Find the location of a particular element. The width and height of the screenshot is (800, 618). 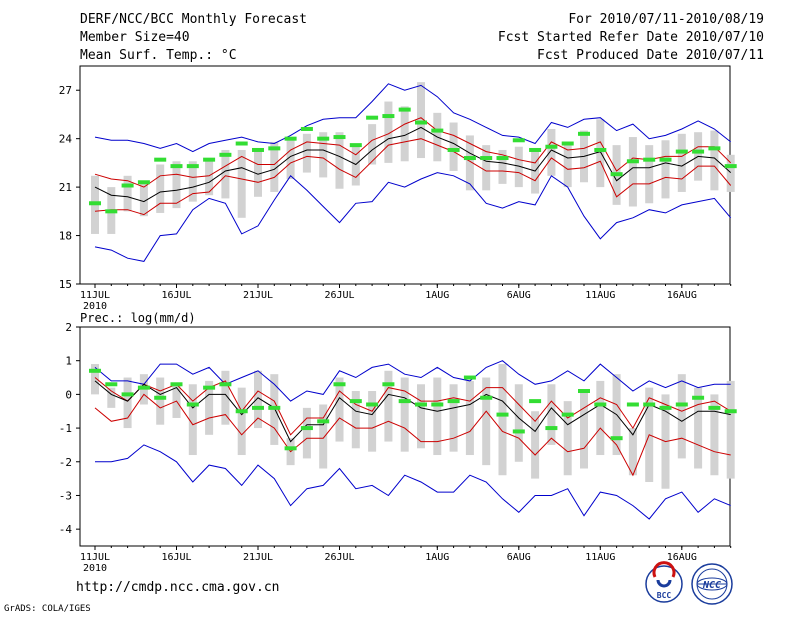

temperature-min-line is located at coordinates (413, 217).